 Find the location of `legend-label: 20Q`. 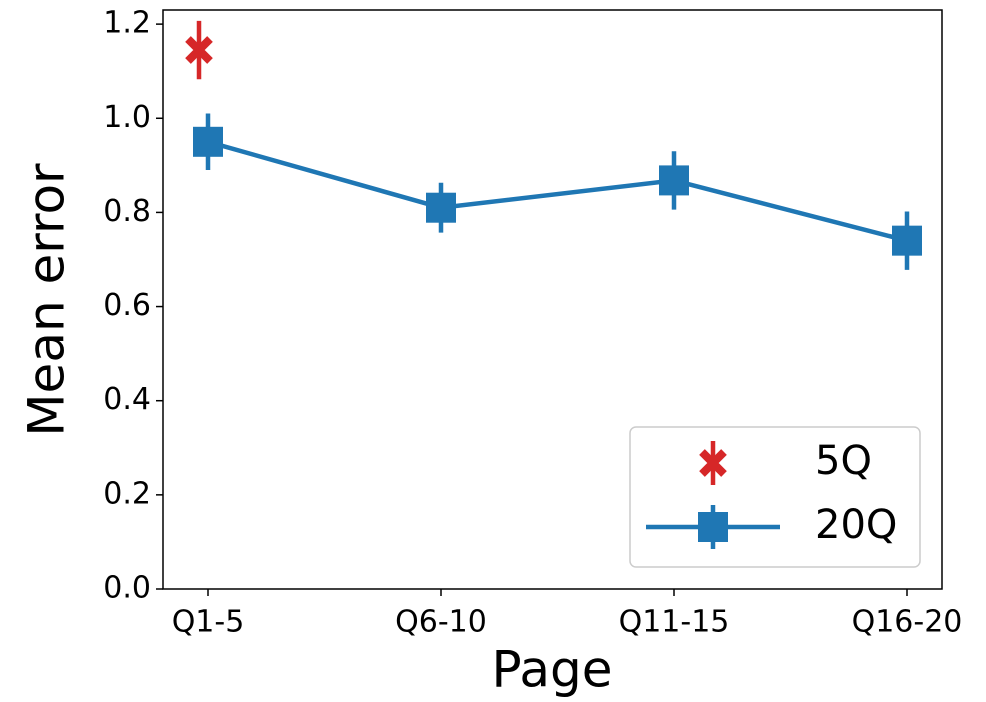

legend-label: 20Q is located at coordinates (856, 525).